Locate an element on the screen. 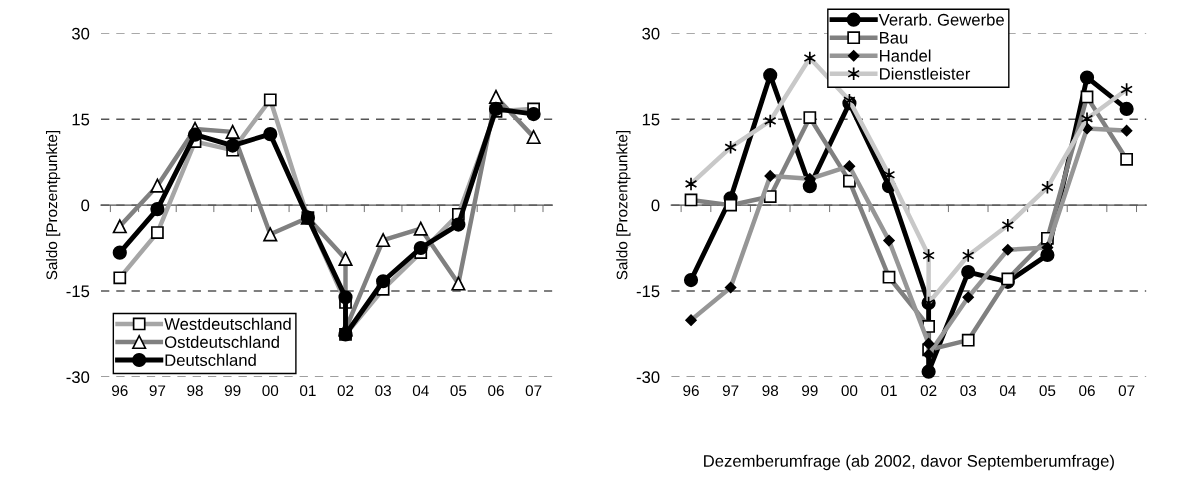 The width and height of the screenshot is (1188, 477). legend-label: Westdeutschland is located at coordinates (227, 323).